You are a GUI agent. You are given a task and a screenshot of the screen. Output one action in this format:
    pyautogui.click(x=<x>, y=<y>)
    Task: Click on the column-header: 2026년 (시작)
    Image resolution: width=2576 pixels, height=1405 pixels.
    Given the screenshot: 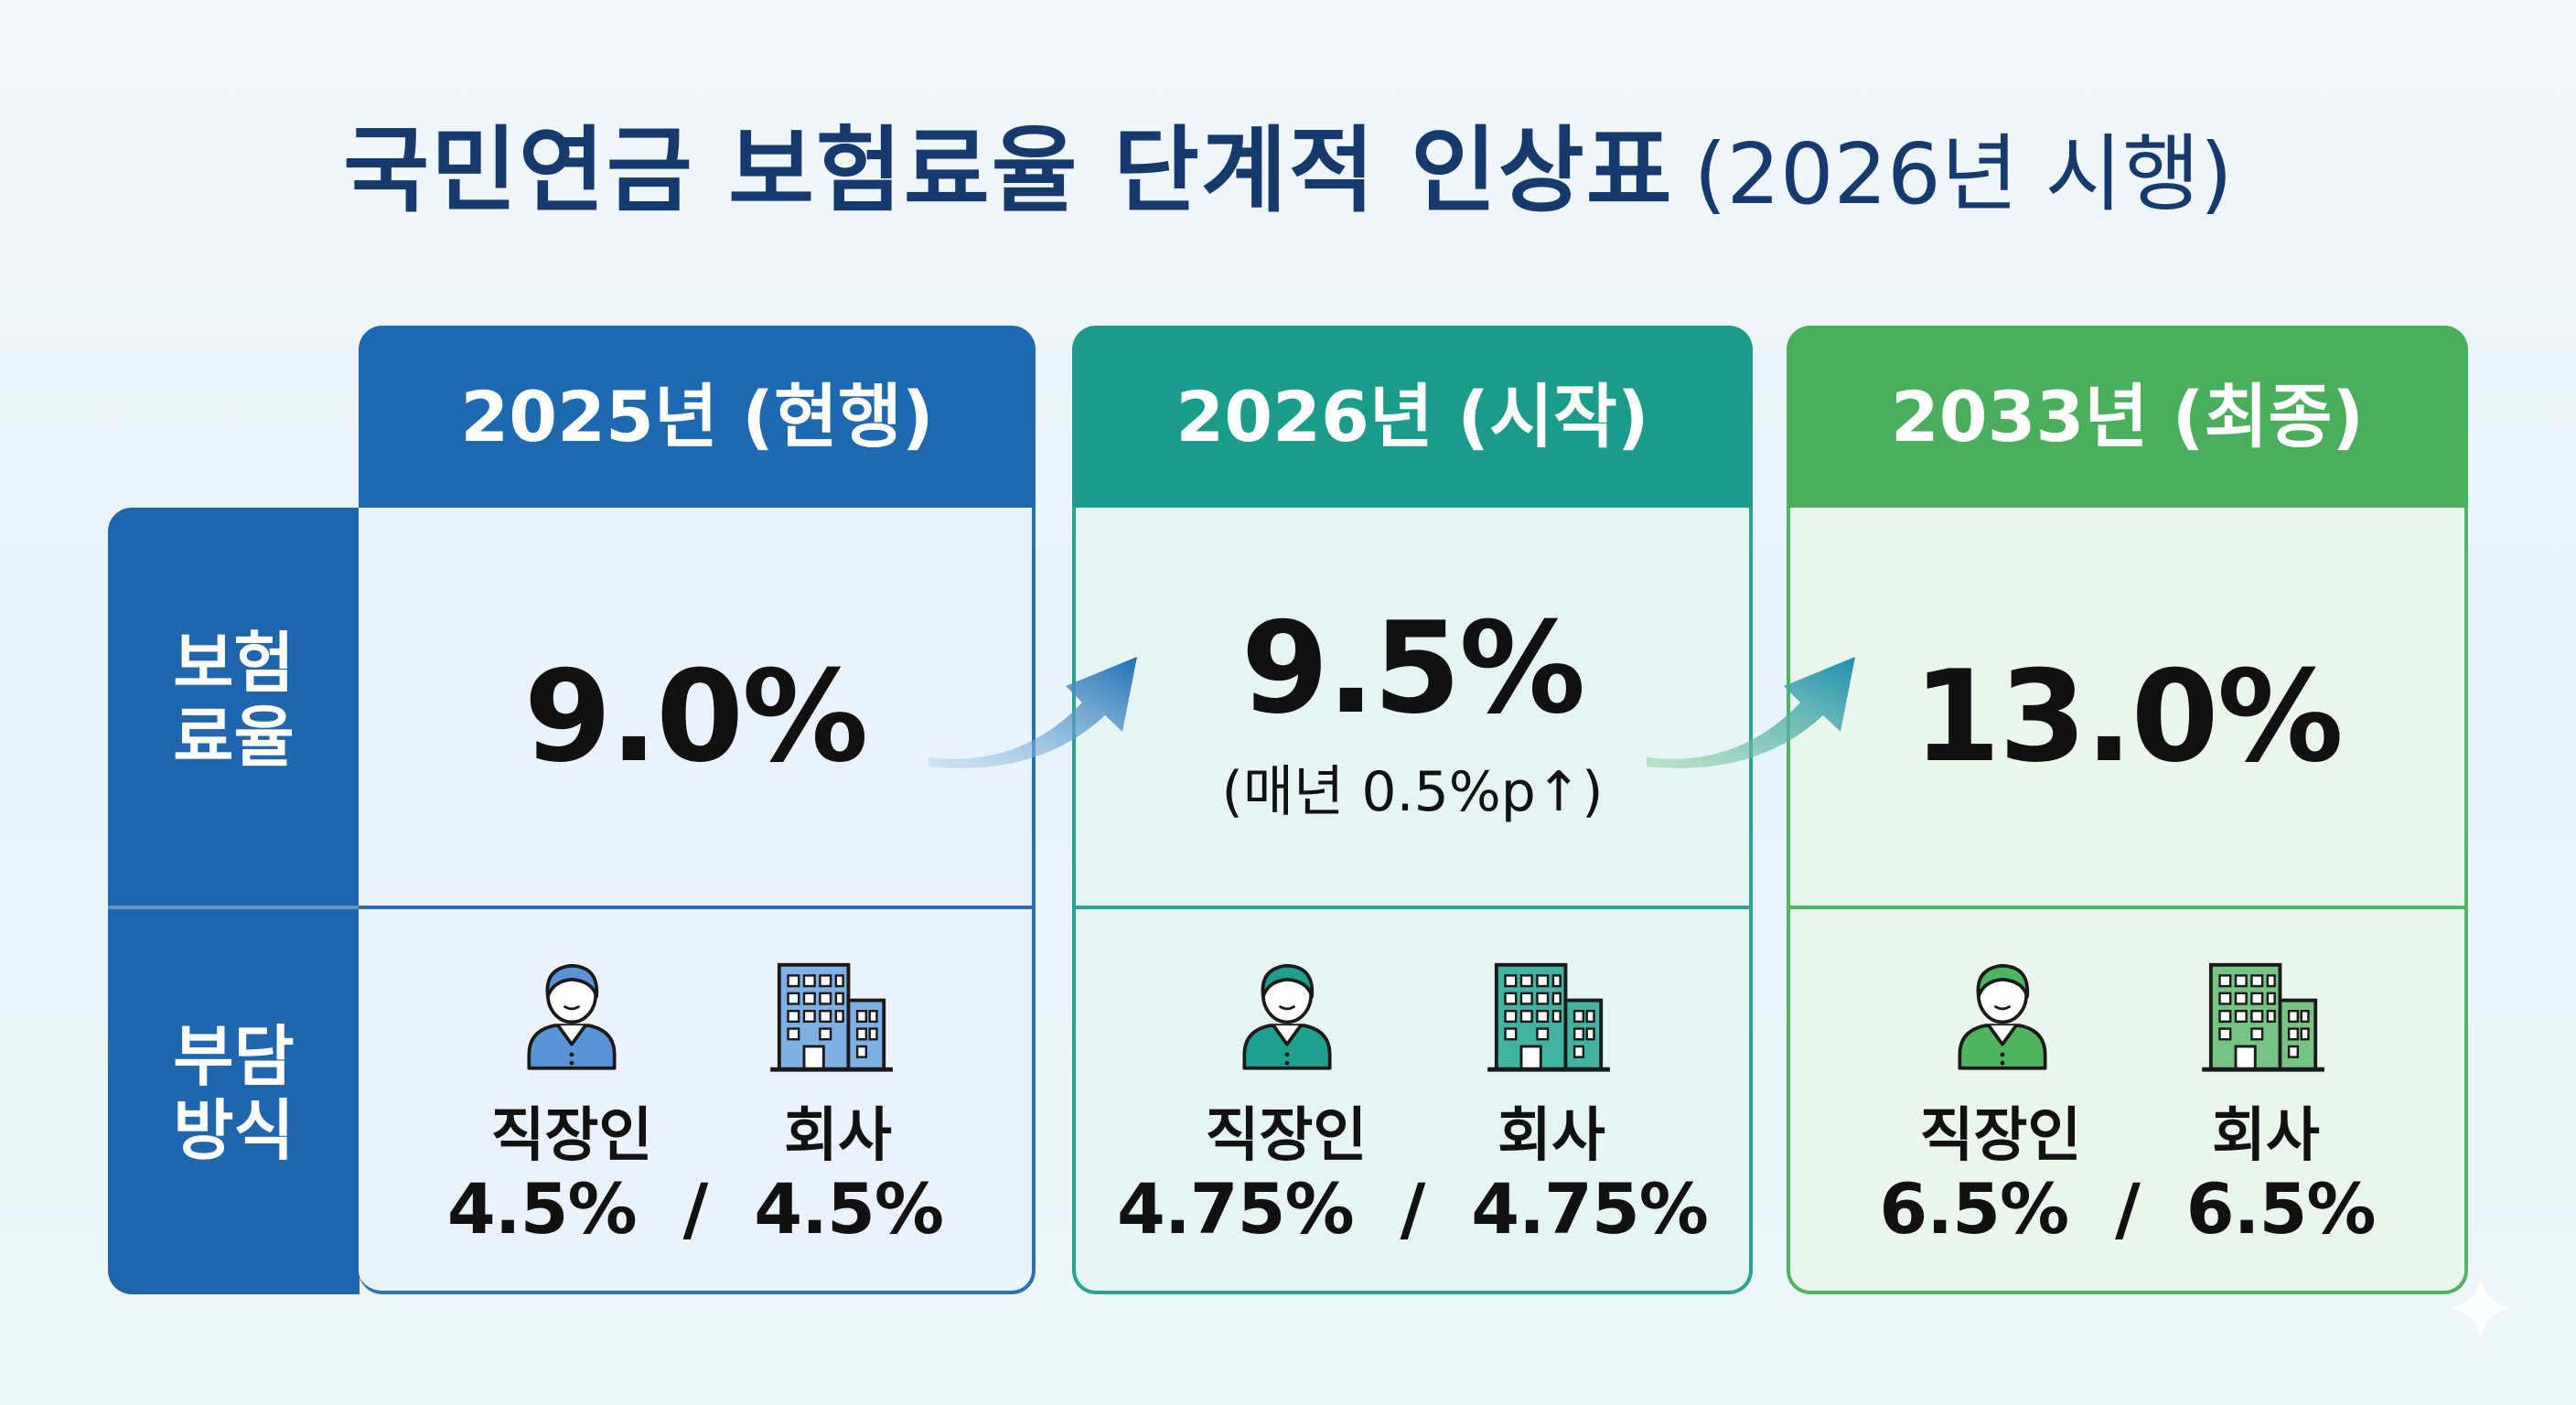 What is the action you would take?
    pyautogui.click(x=1412, y=417)
    